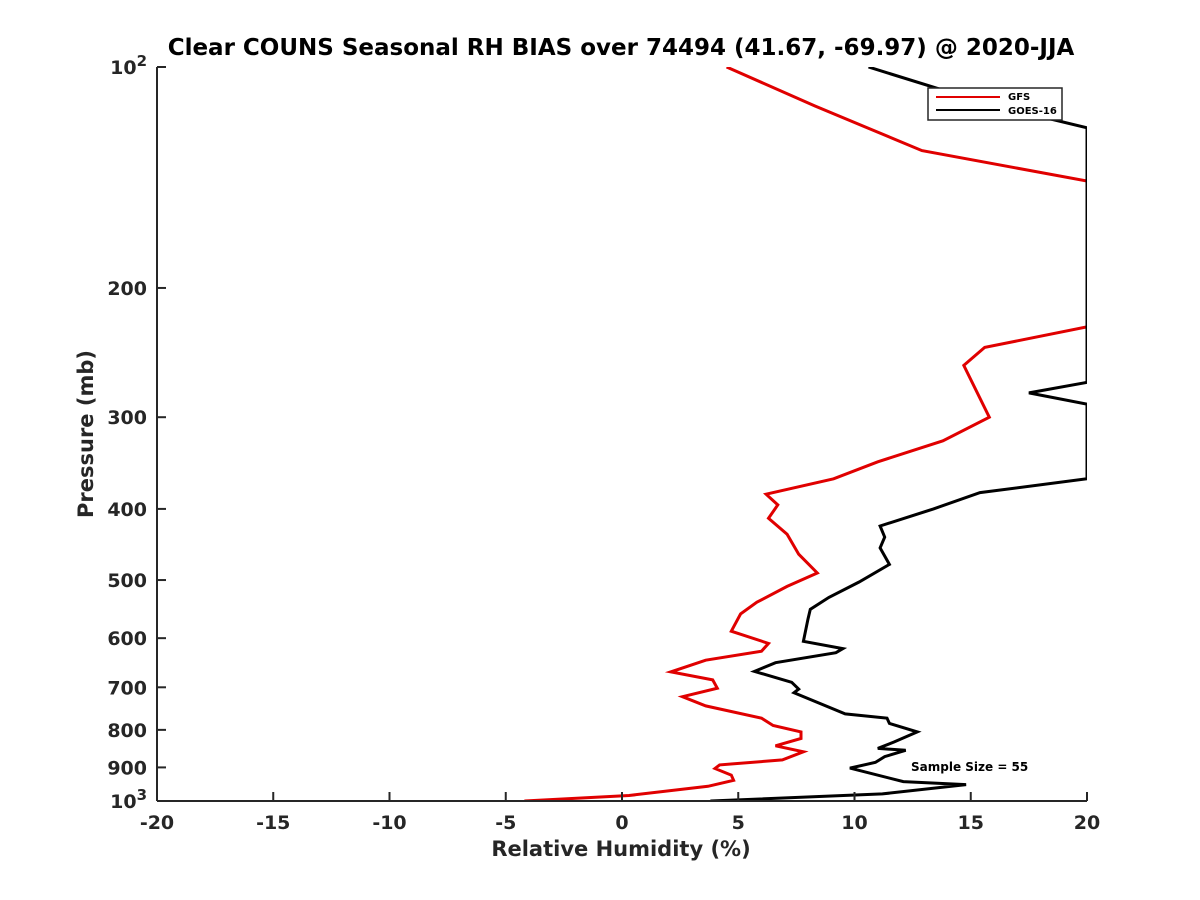  What do you see at coordinates (1019, 97) in the screenshot?
I see `legend-label-gfs: GFS` at bounding box center [1019, 97].